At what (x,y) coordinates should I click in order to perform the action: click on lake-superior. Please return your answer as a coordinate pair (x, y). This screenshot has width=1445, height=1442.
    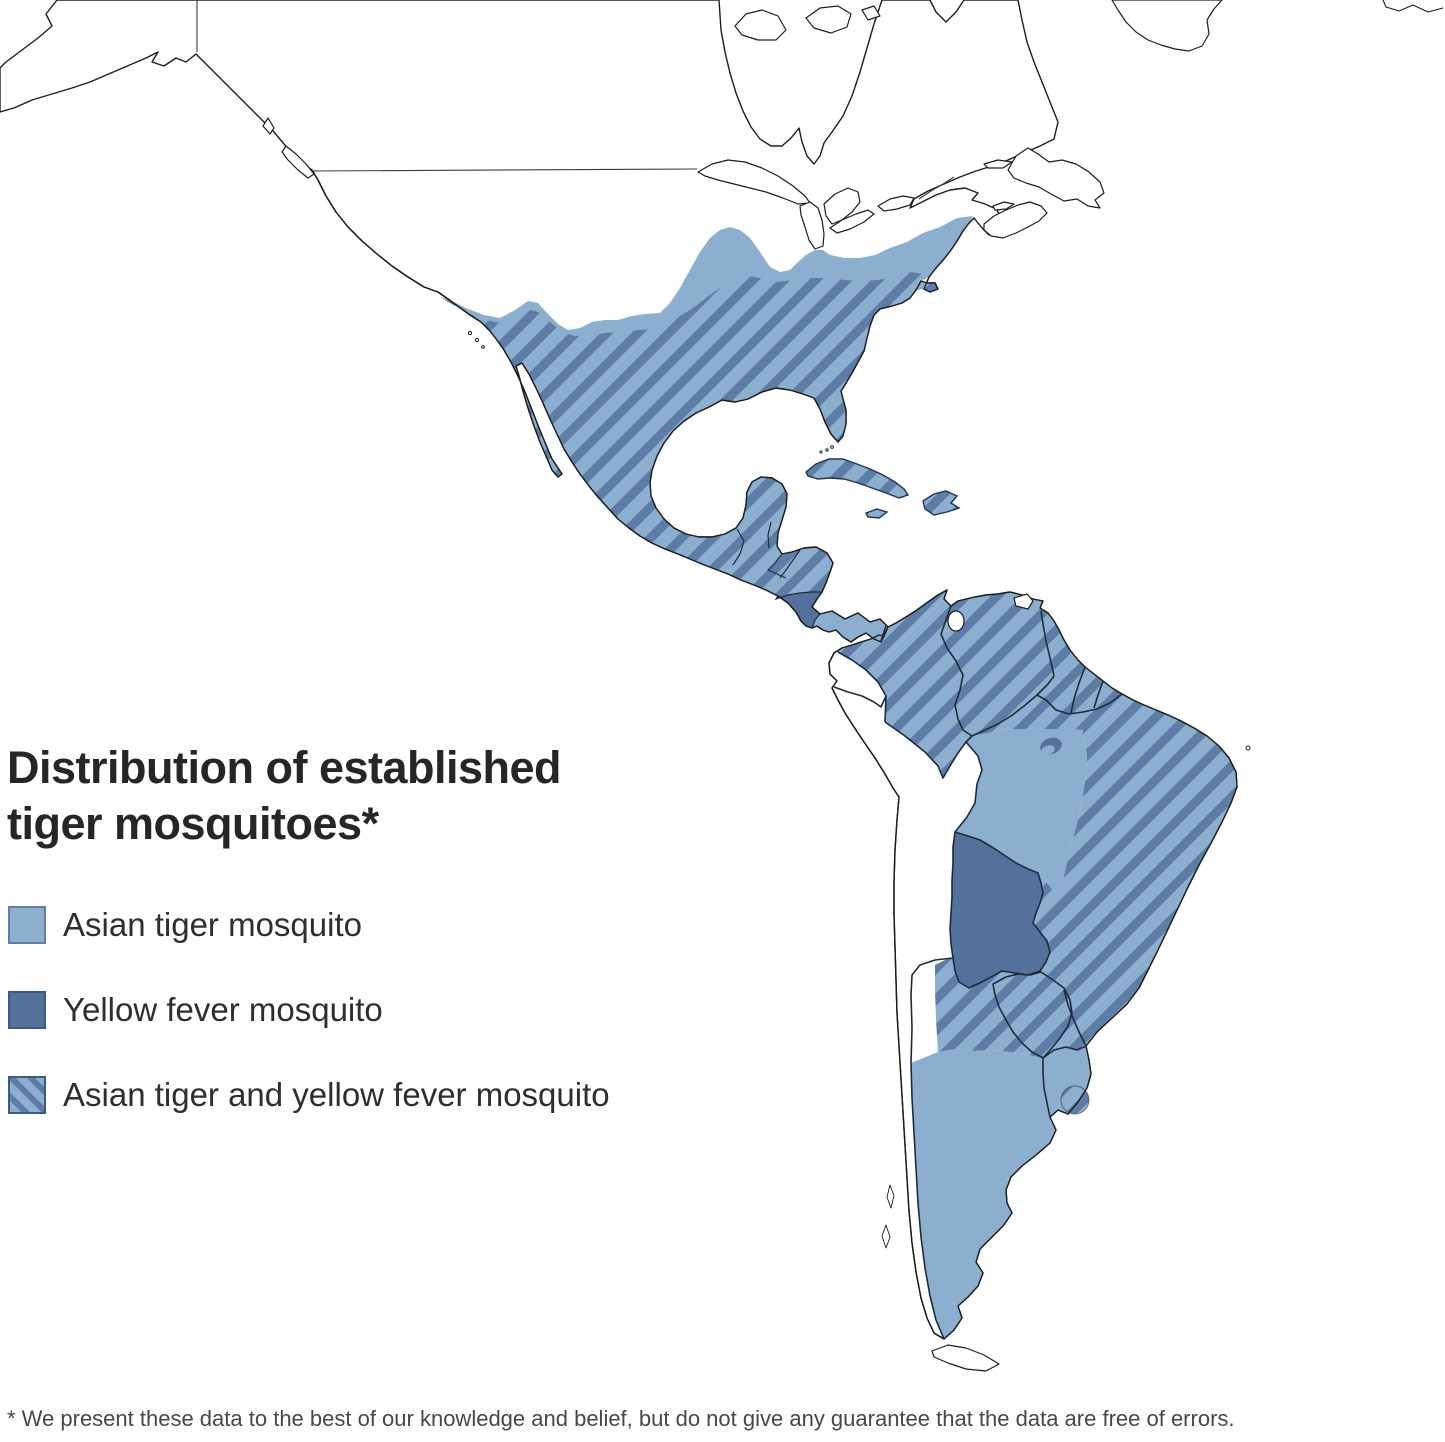
    Looking at the image, I should click on (754, 182).